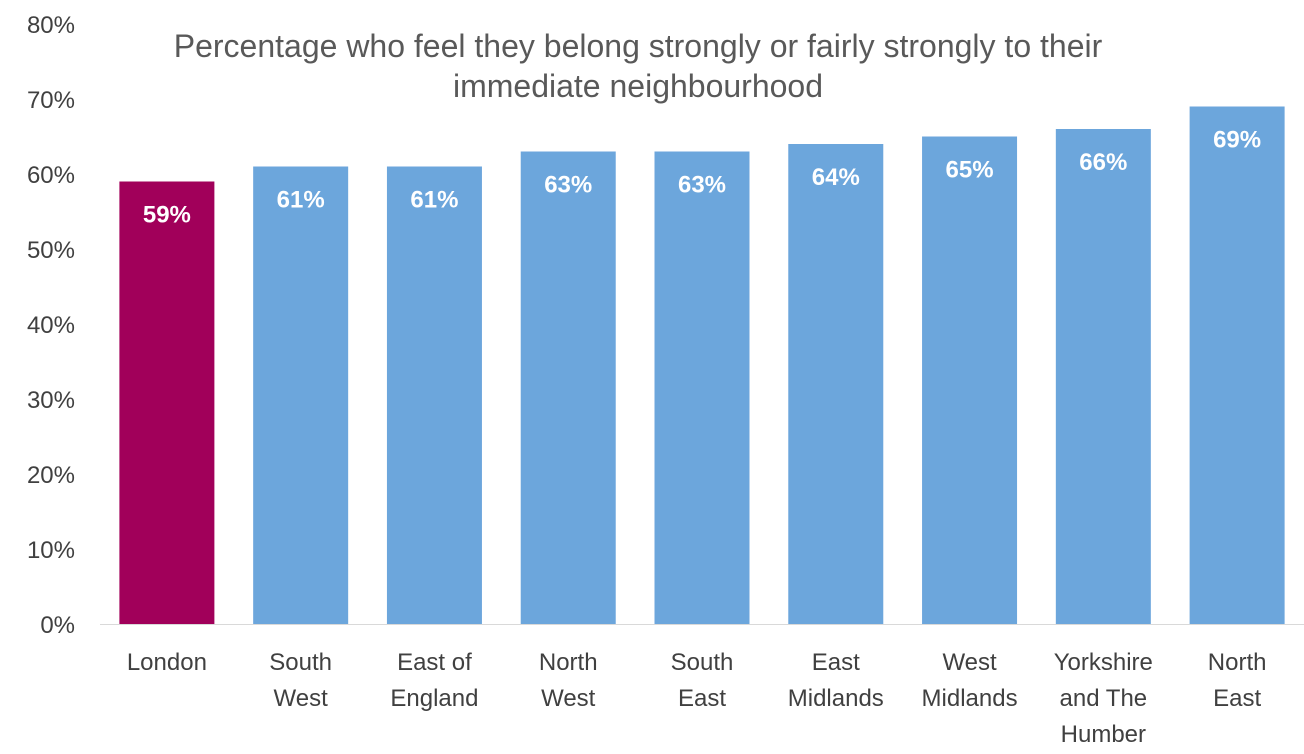 This screenshot has height=754, width=1304. I want to click on y-tick-label: 20%, so click(51, 475).